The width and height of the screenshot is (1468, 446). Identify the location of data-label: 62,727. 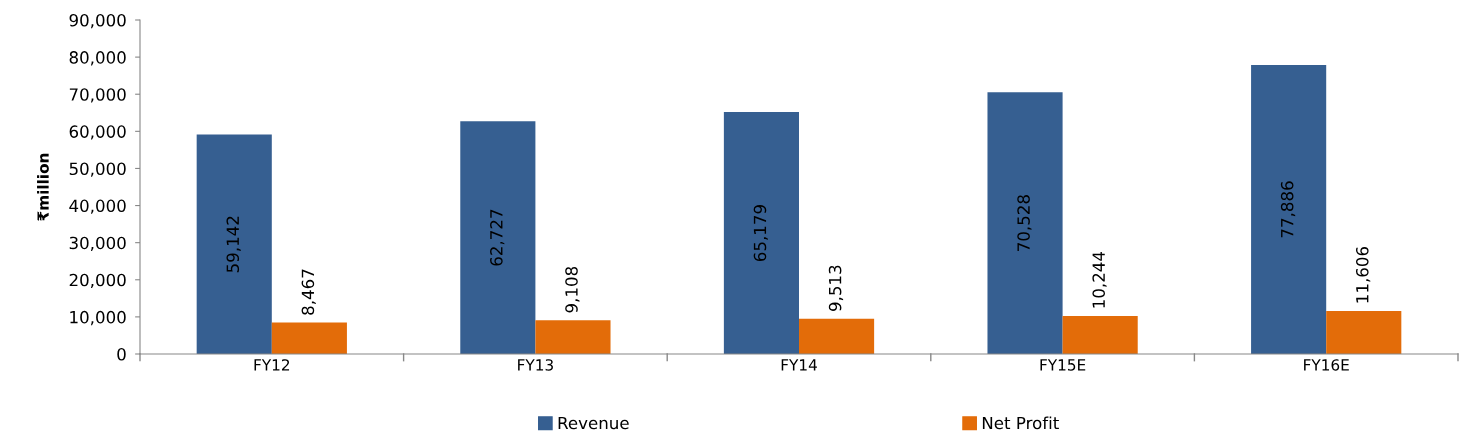
(497, 237).